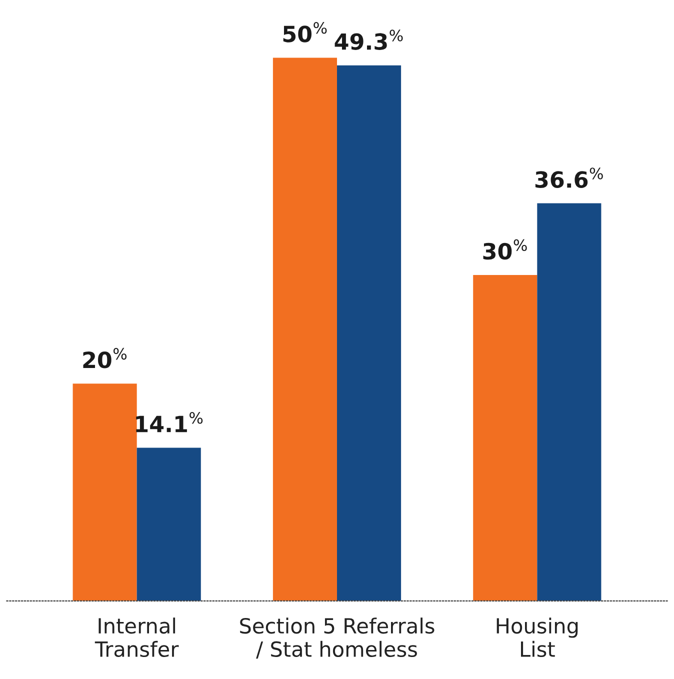 The width and height of the screenshot is (674, 679). What do you see at coordinates (537, 638) in the screenshot?
I see `x-tick-label: Housing List` at bounding box center [537, 638].